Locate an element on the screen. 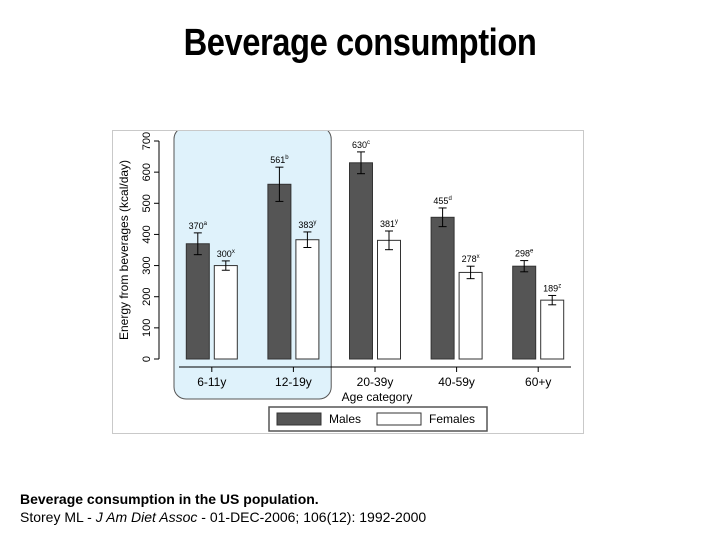 The height and width of the screenshot is (540, 720). y-axis-label: Energy from beverages (kcal/day) is located at coordinates (124, 250).